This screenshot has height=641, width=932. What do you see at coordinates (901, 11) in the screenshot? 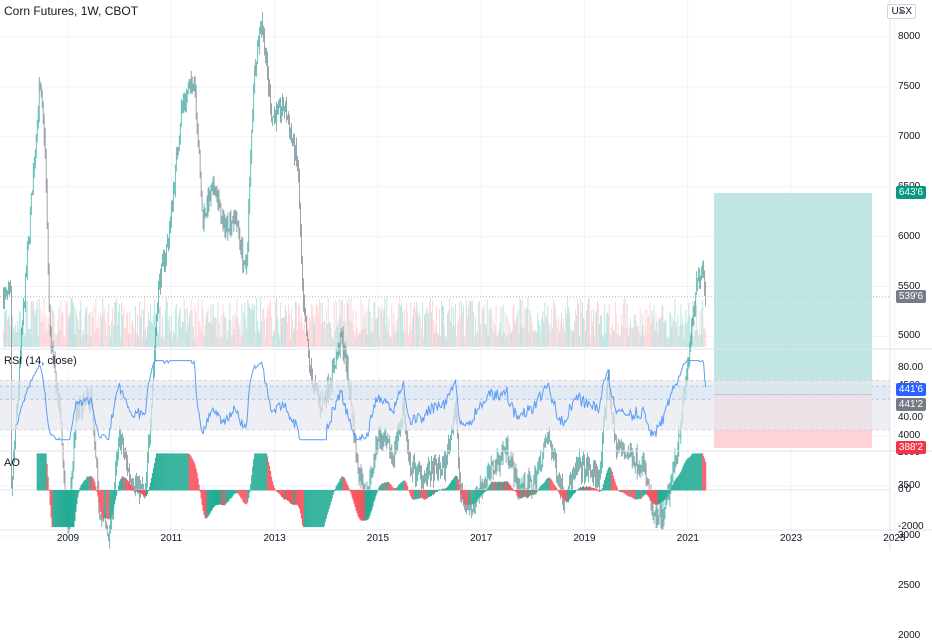
I see `currency-badge: USX` at bounding box center [901, 11].